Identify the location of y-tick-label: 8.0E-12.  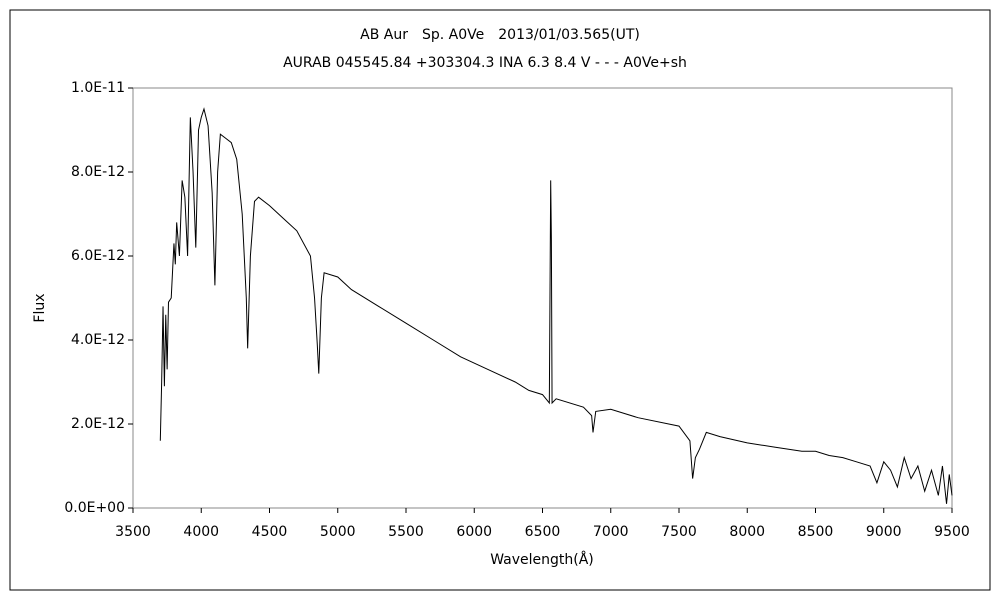
(98, 172).